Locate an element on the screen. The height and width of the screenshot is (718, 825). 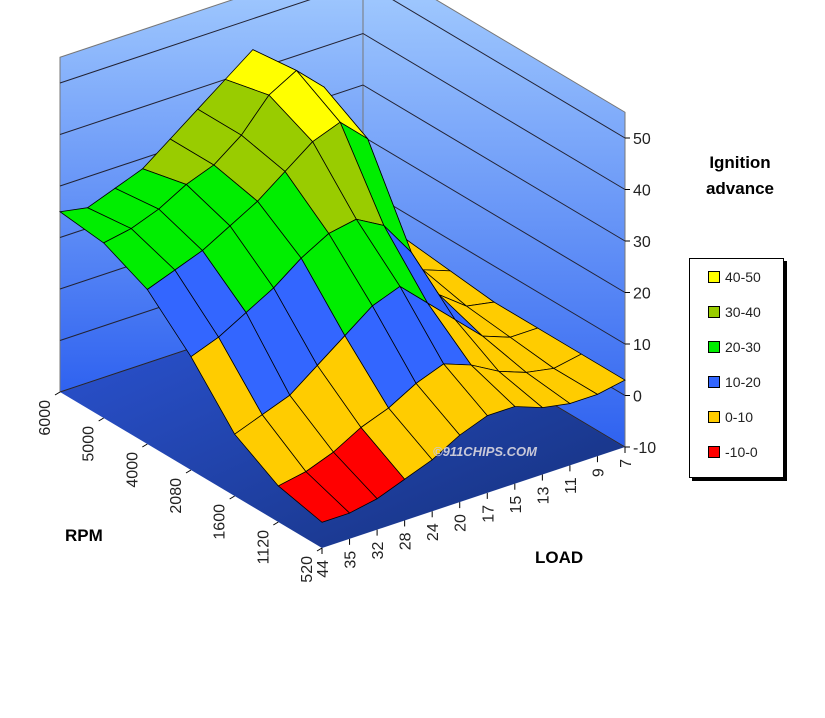
legend: 40-50 30-40 20-30 10-20 0-10 -10-0 is located at coordinates (736, 368).